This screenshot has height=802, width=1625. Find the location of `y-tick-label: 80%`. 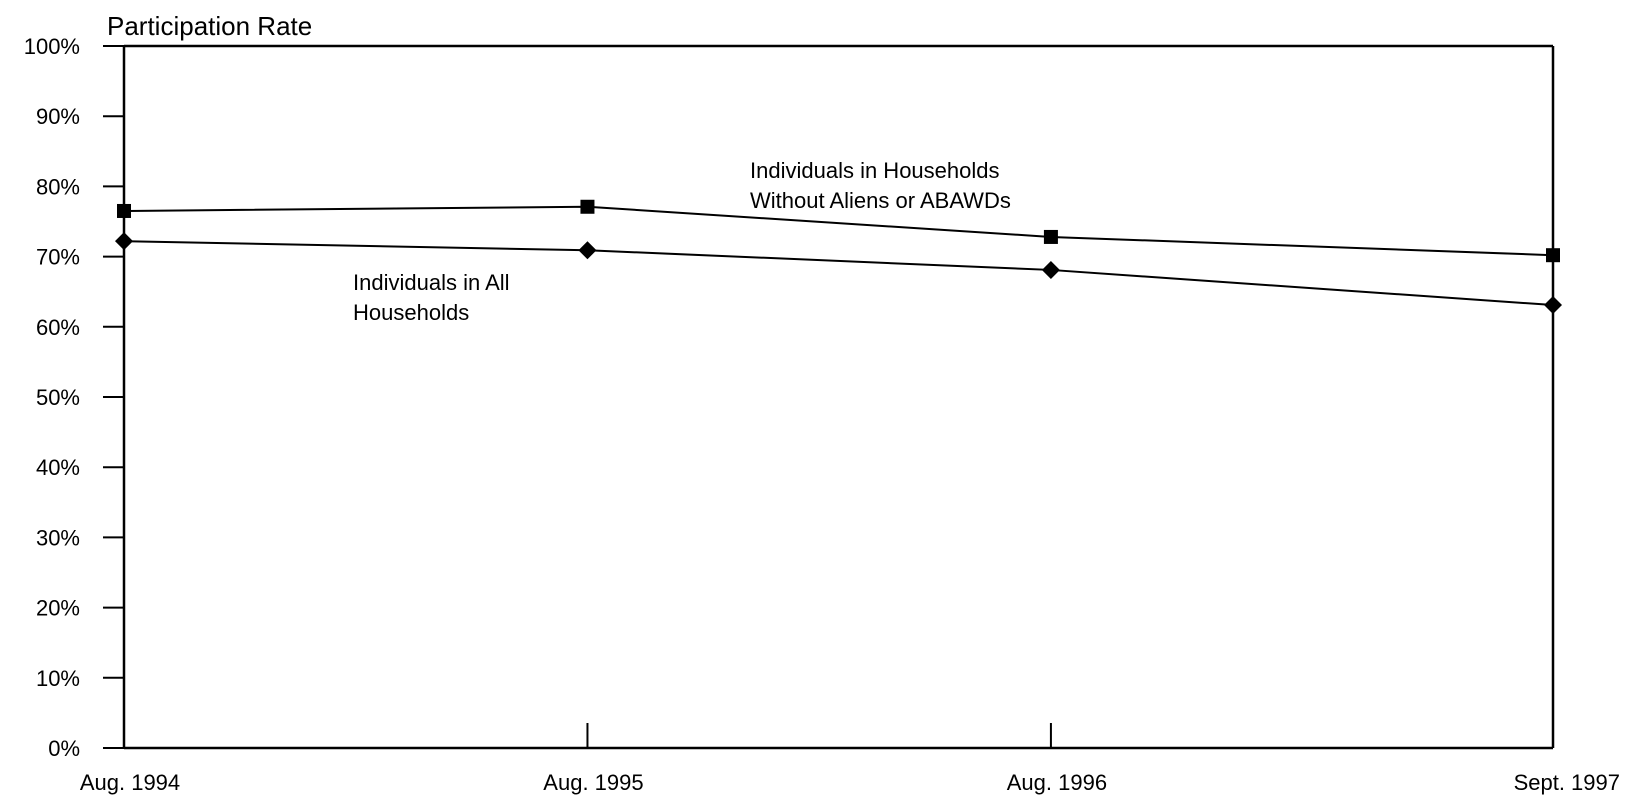

y-tick-label: 80% is located at coordinates (58, 186).